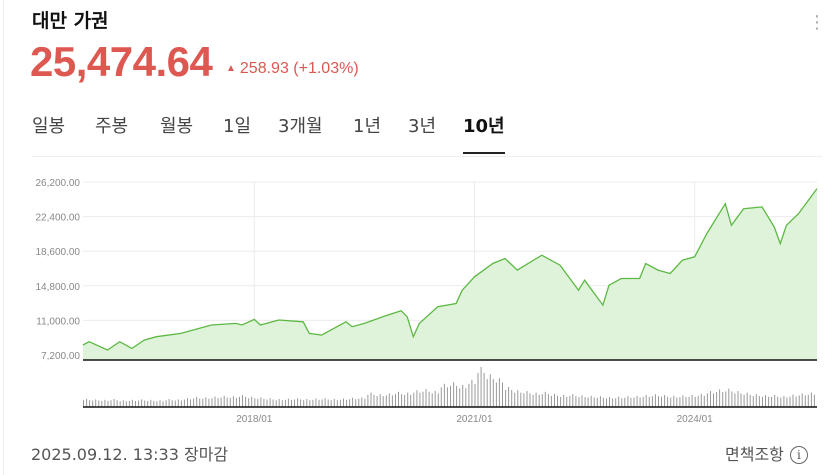 This screenshot has width=825, height=475. I want to click on tab-1d: 1일, so click(237, 126).